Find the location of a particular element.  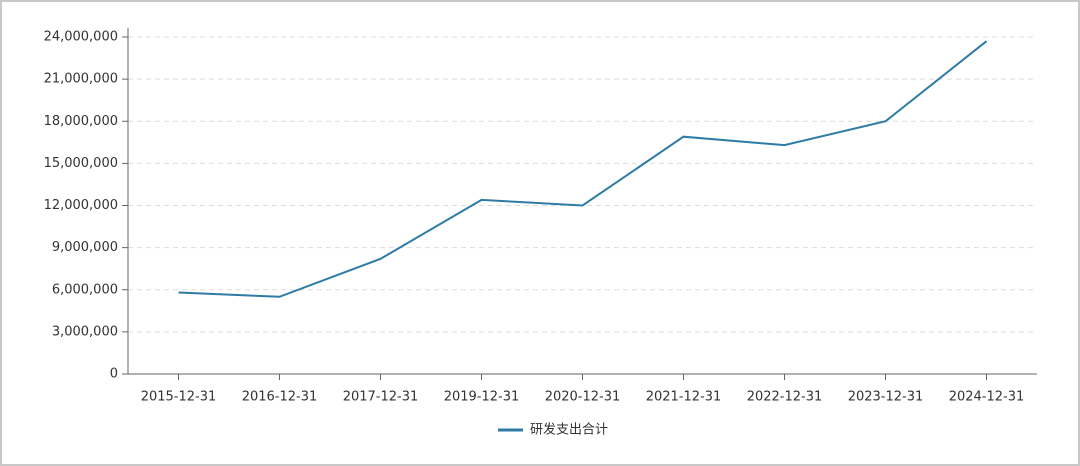

x-tick-label: 2021-12-31 is located at coordinates (684, 397).